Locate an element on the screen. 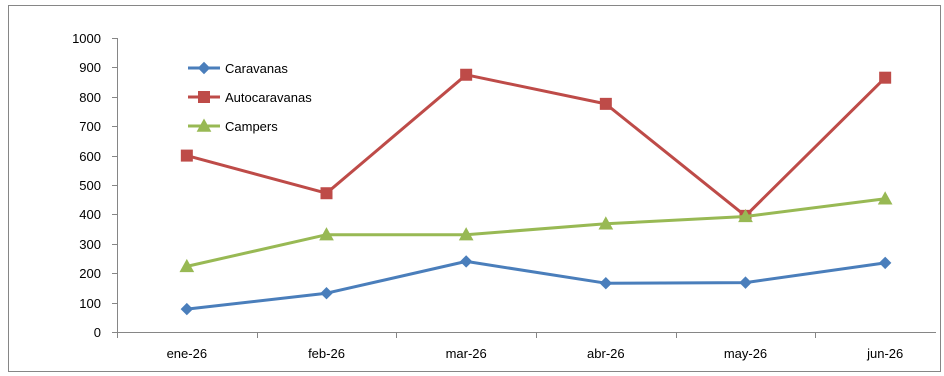 The width and height of the screenshot is (944, 376). y-tick-label: 0 is located at coordinates (97, 332).